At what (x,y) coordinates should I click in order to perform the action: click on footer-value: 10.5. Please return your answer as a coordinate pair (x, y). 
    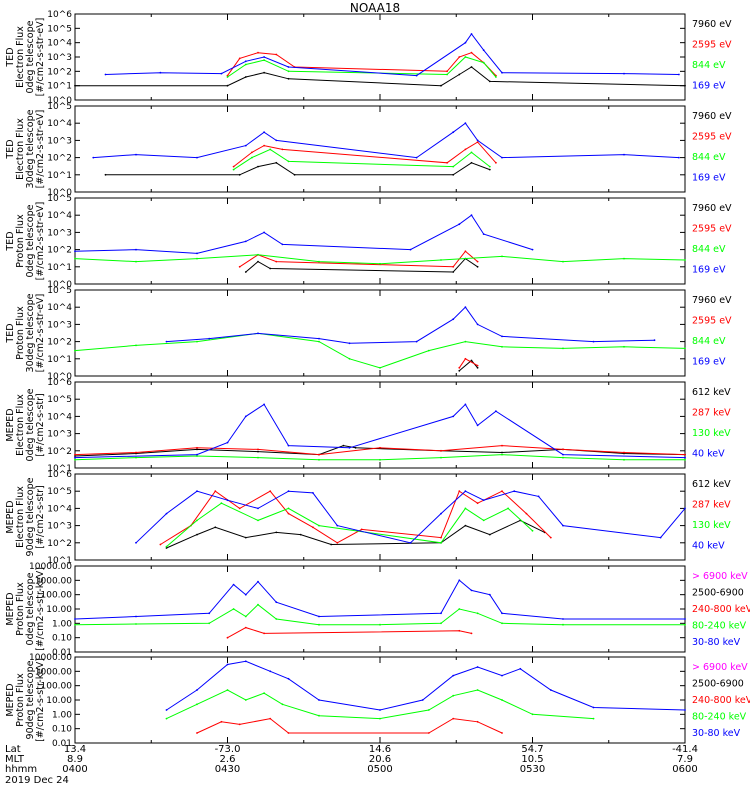
    Looking at the image, I should click on (532, 759).